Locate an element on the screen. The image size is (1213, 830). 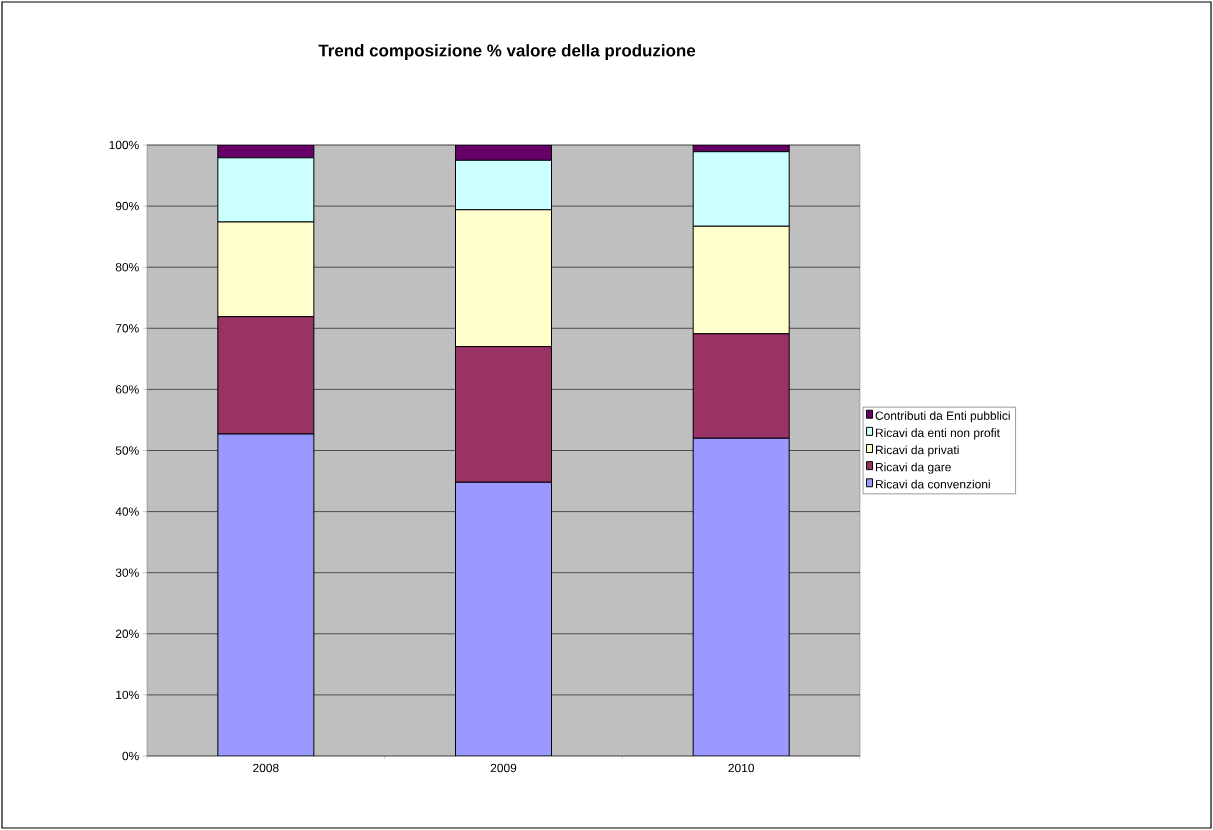
legend-label: Ricavi da gare is located at coordinates (913, 468).